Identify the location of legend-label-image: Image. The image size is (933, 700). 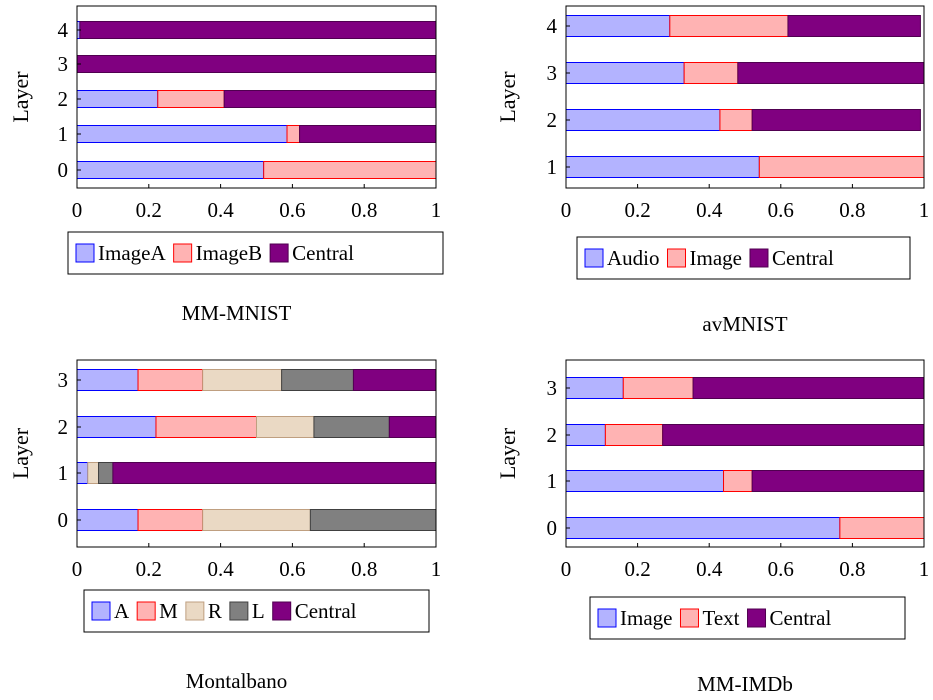
(646, 618).